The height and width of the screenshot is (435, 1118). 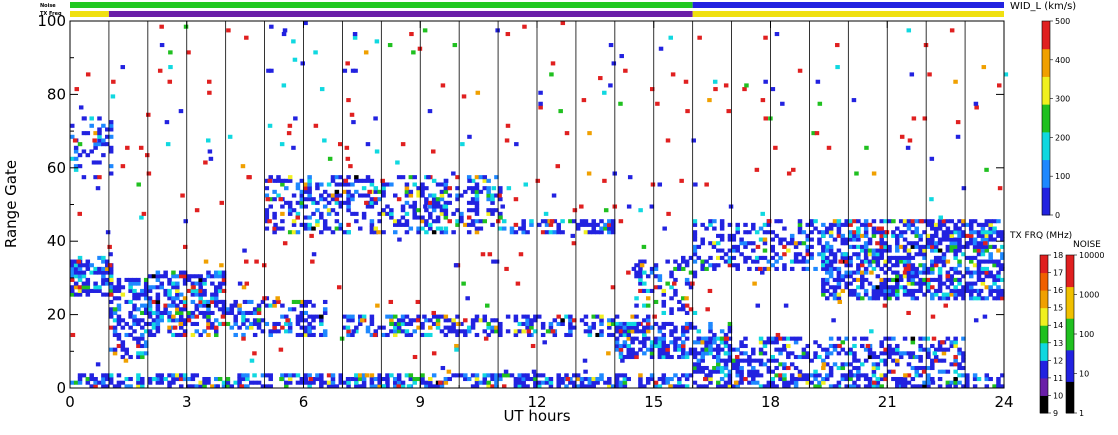 I want to click on x-axis-label: UT hours, so click(x=536, y=416).